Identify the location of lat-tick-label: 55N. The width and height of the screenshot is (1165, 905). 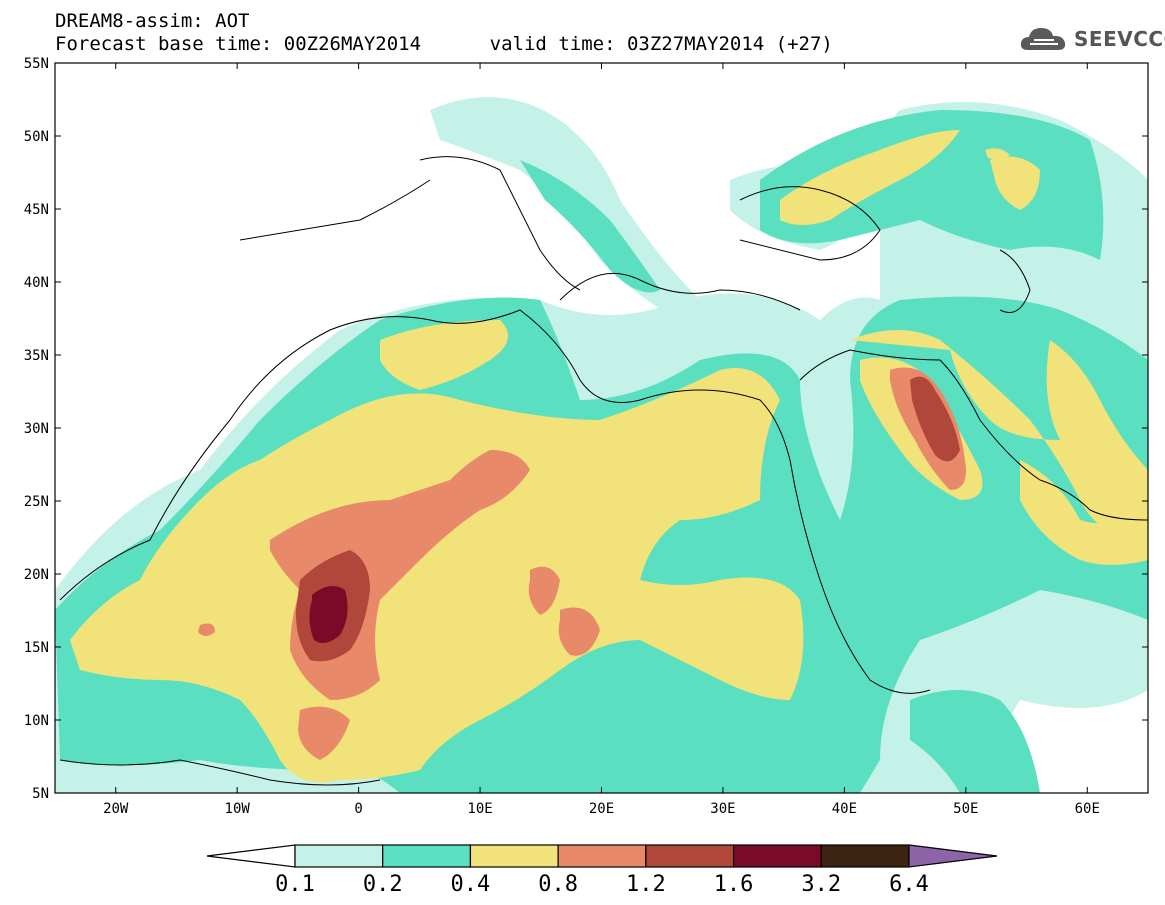
(36, 64).